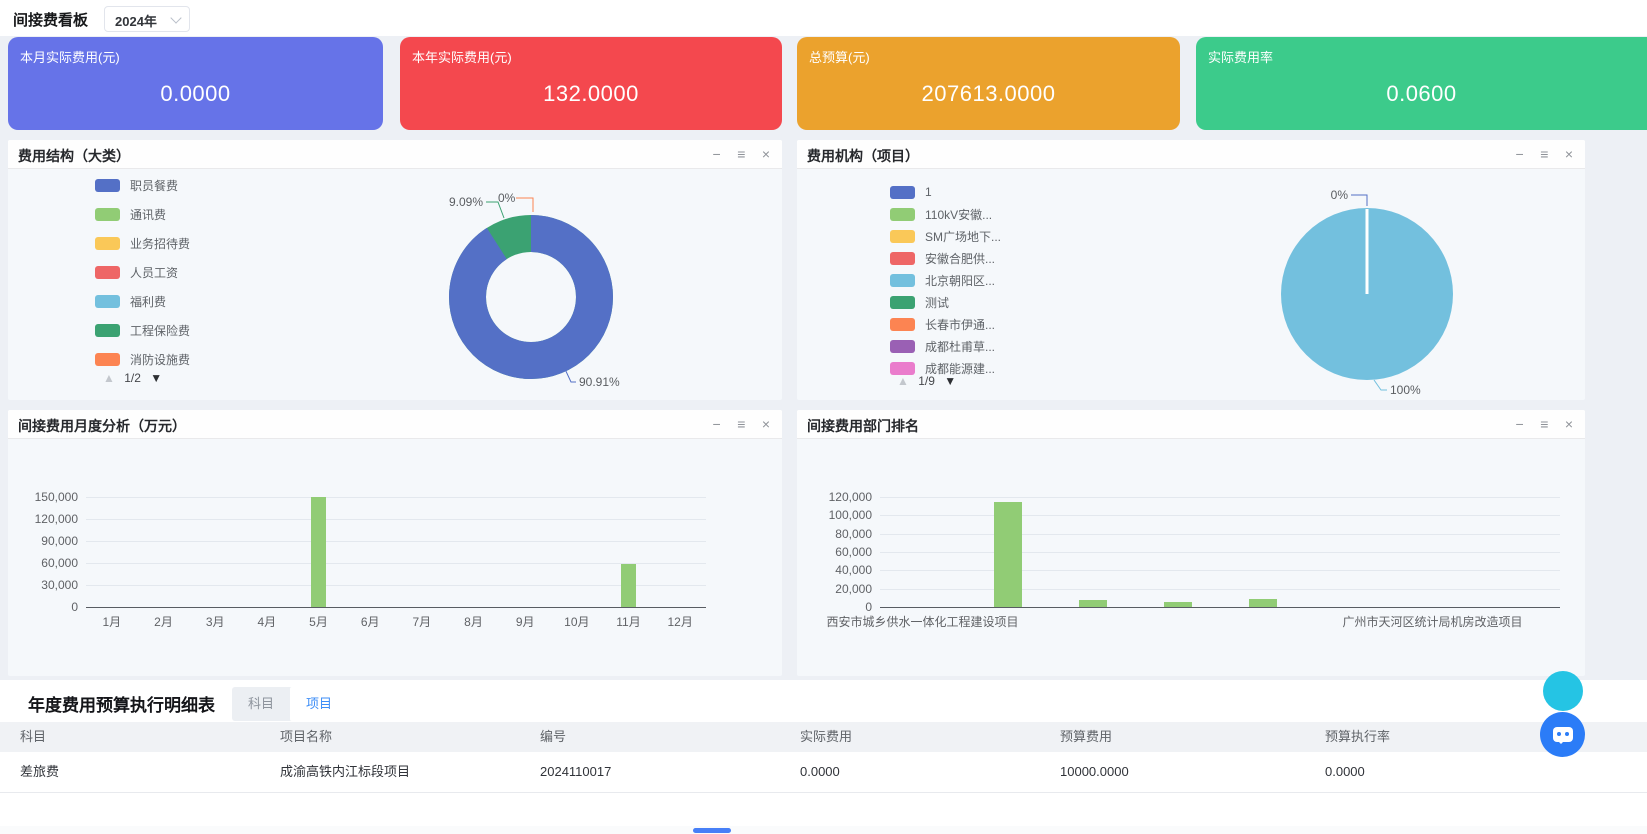 This screenshot has height=834, width=1647. I want to click on x-axis-label: 西安市城乡供水一体化工程建设项目, so click(922, 622).